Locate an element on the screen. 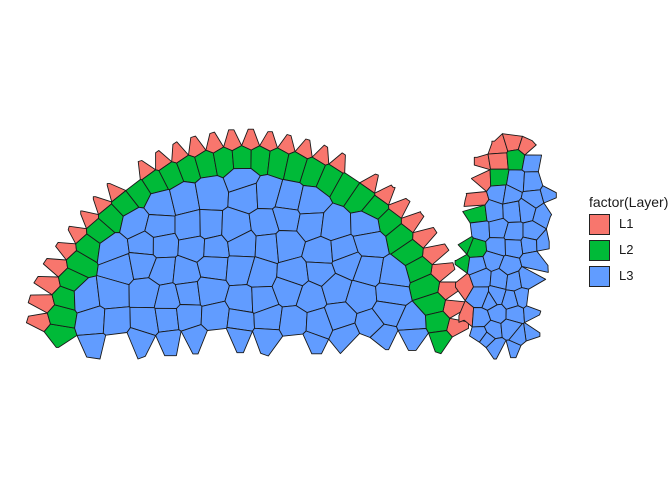  legend-label-l1: L1 is located at coordinates (626, 223).